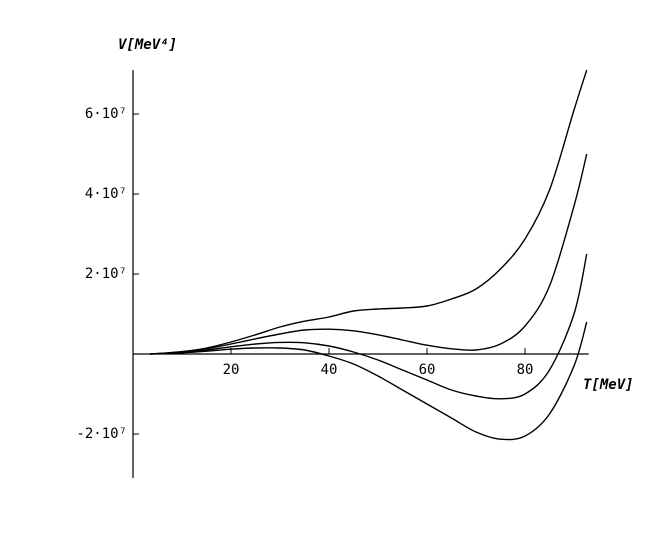 This screenshot has height=545, width=654. What do you see at coordinates (106, 274) in the screenshot?
I see `y-tick-label: 2·10⁷` at bounding box center [106, 274].